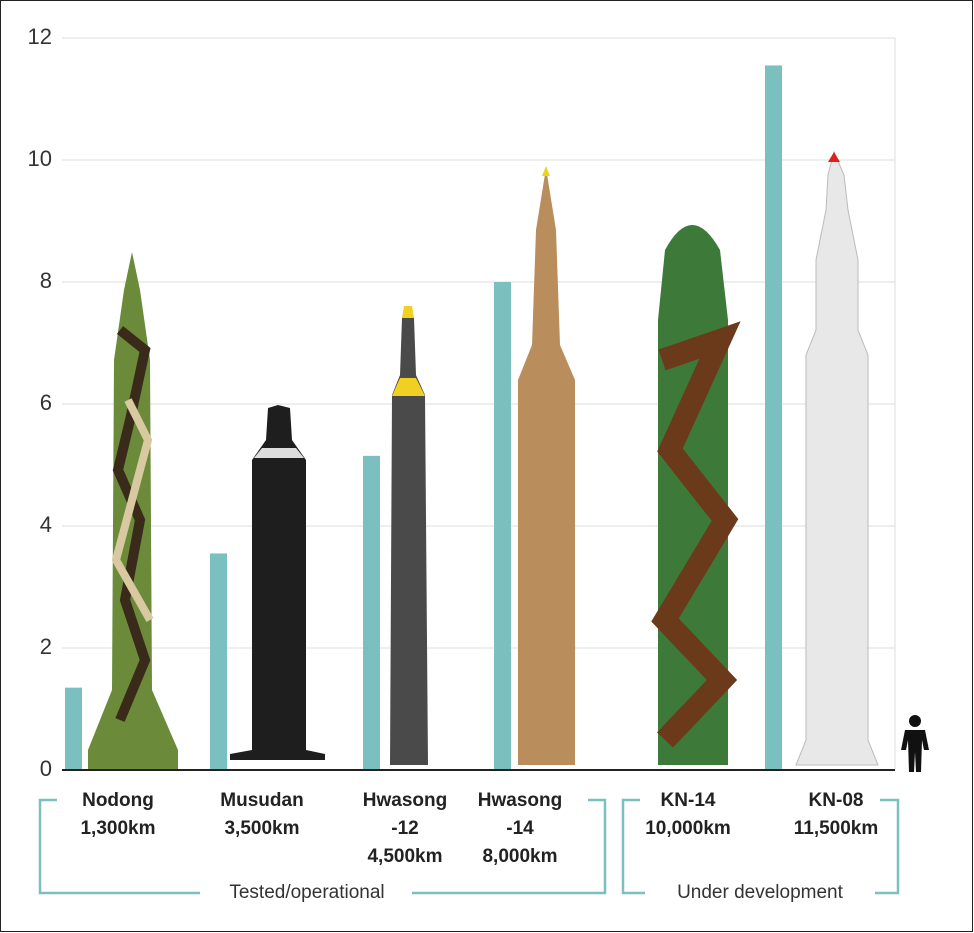 The image size is (974, 933). I want to click on category-label: 8,000km, so click(519, 856).